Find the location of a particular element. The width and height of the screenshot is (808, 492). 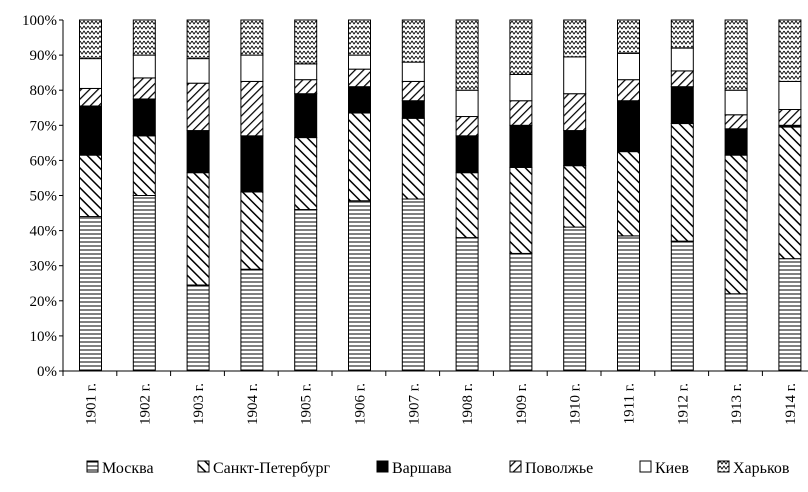

x-tick-label: 1914 г. is located at coordinates (791, 404).